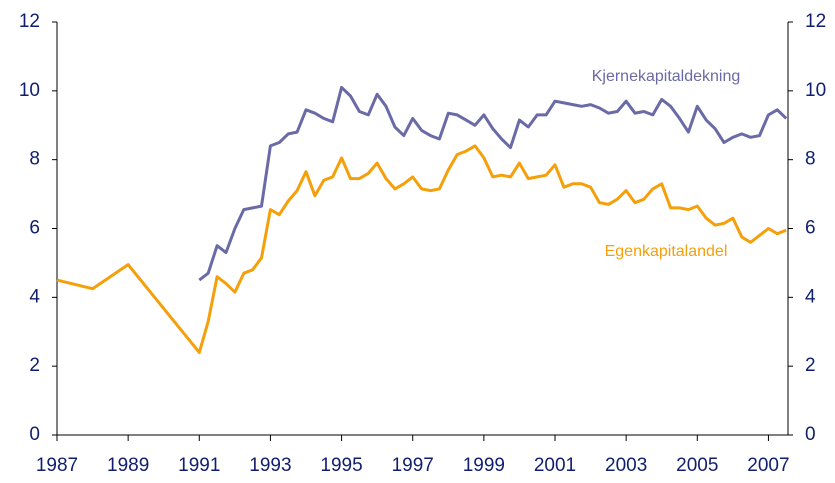  What do you see at coordinates (29, 90) in the screenshot?
I see `y-tick-label: 10` at bounding box center [29, 90].